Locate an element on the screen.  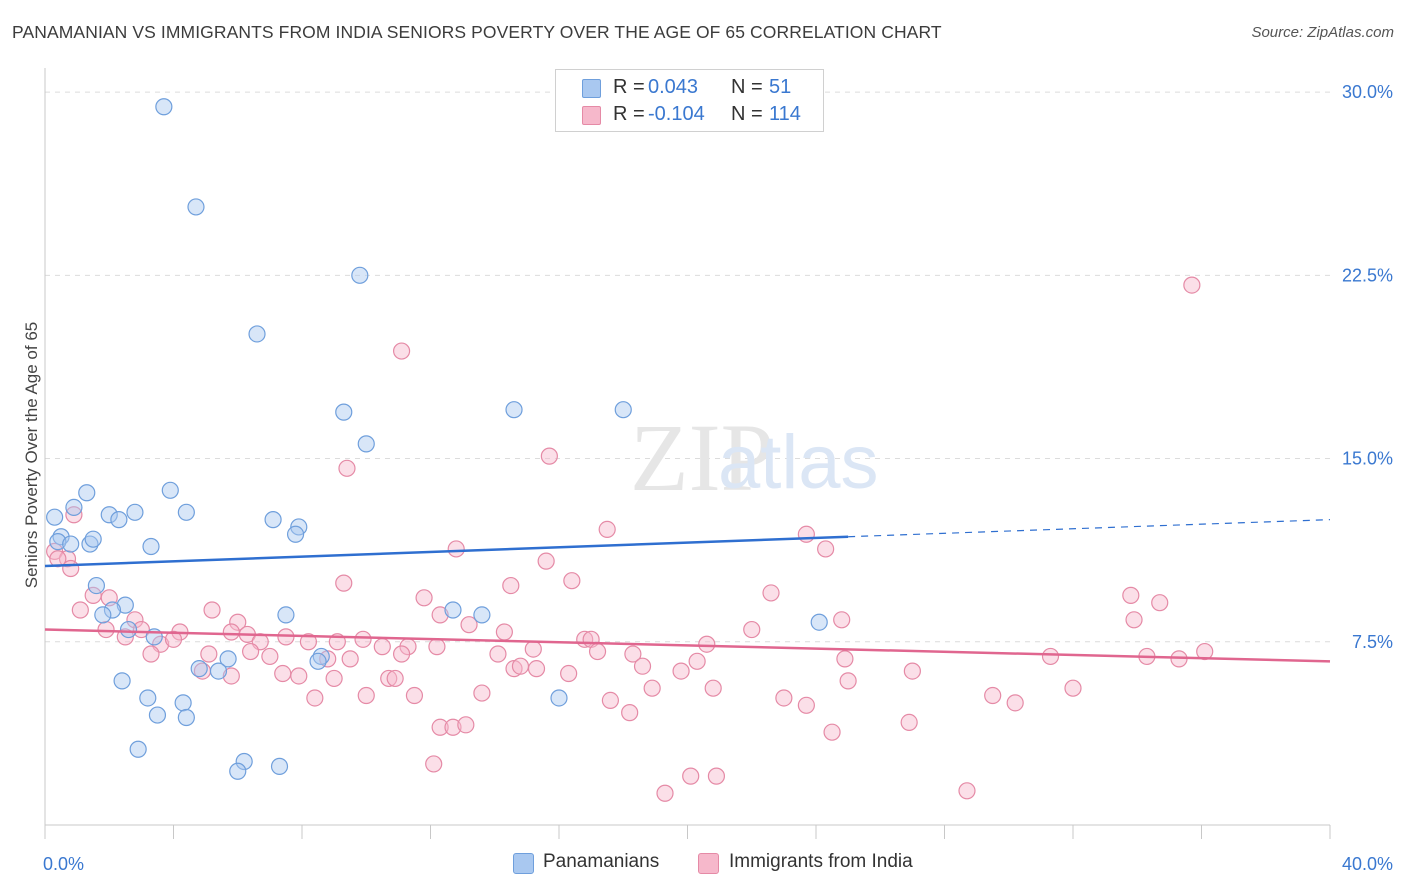
y-tick-label: 22.5% is located at coordinates (1367, 275).